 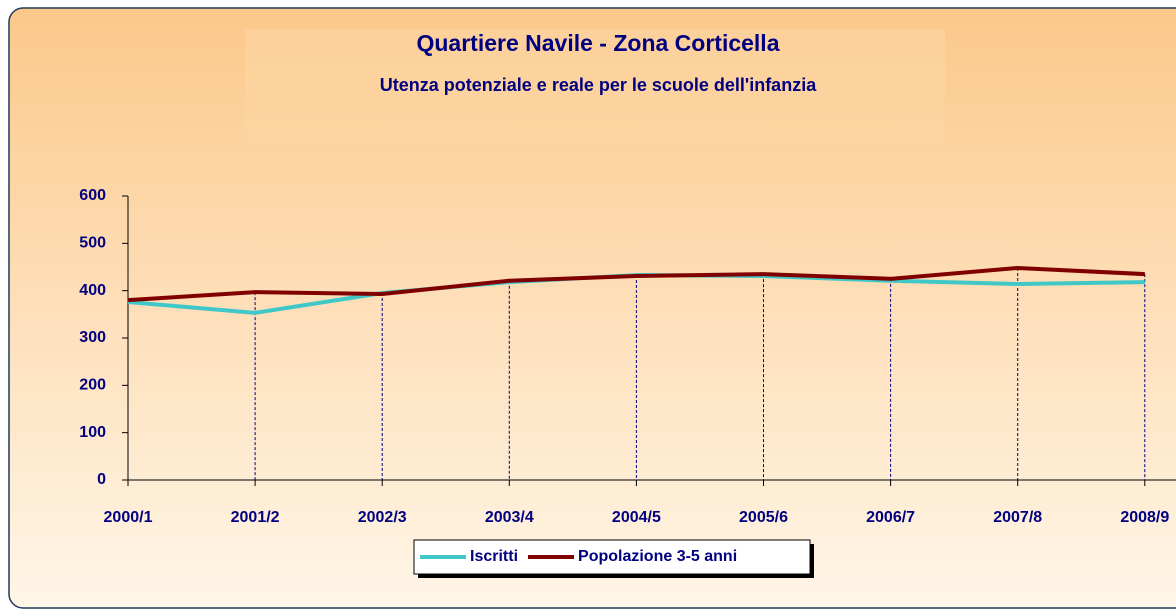 I want to click on x-tick-label: 2000/1, so click(x=128, y=517).